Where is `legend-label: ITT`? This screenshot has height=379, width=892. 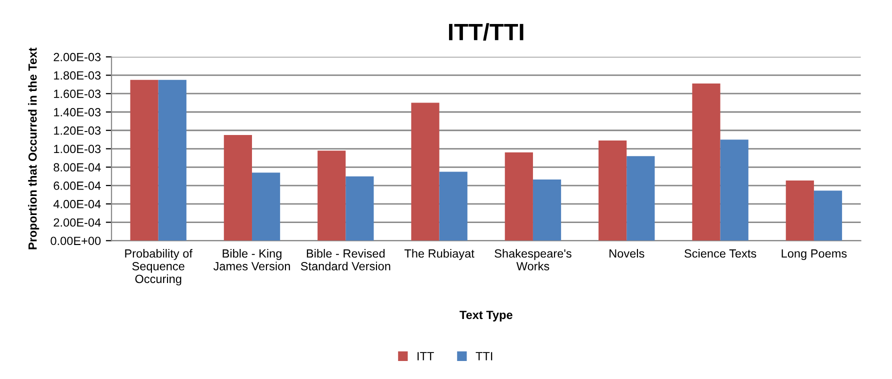 legend-label: ITT is located at coordinates (426, 356).